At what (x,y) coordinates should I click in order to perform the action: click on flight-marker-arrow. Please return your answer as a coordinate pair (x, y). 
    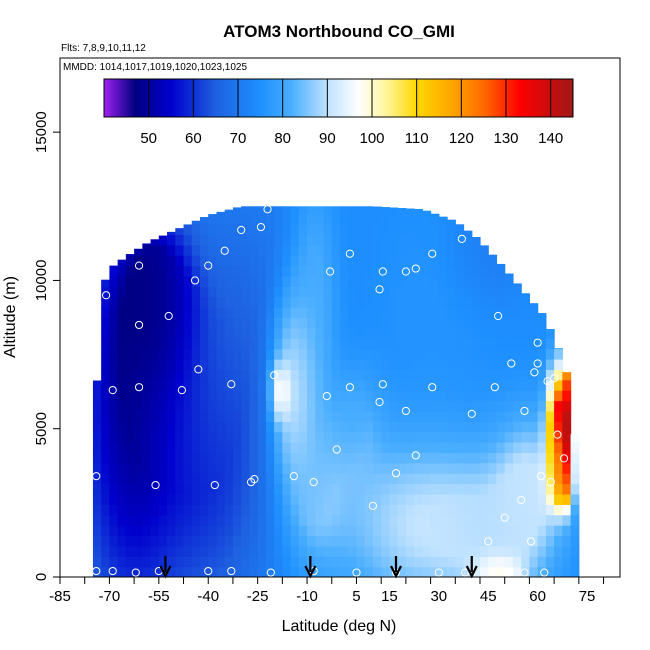
    Looking at the image, I should click on (471, 567).